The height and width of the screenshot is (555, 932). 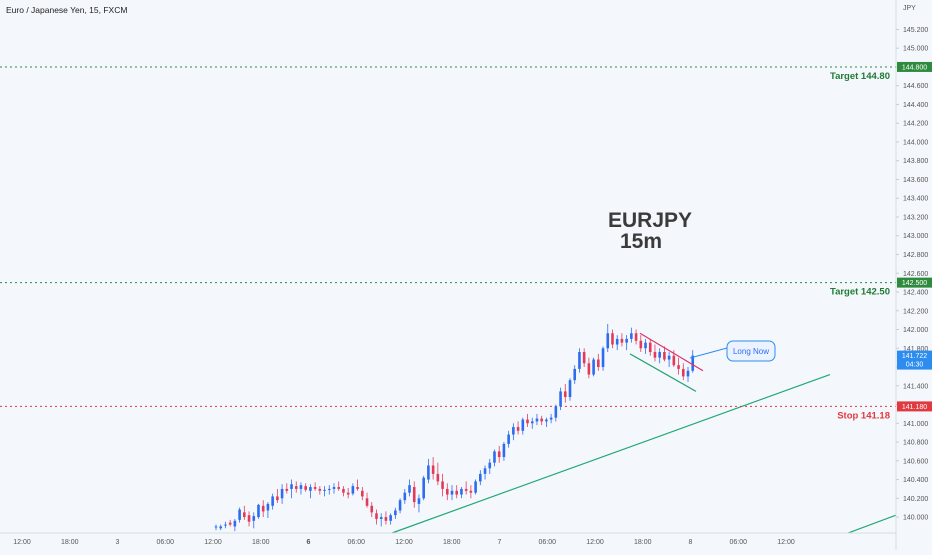 What do you see at coordinates (671, 352) in the screenshot?
I see `channel-upper-line` at bounding box center [671, 352].